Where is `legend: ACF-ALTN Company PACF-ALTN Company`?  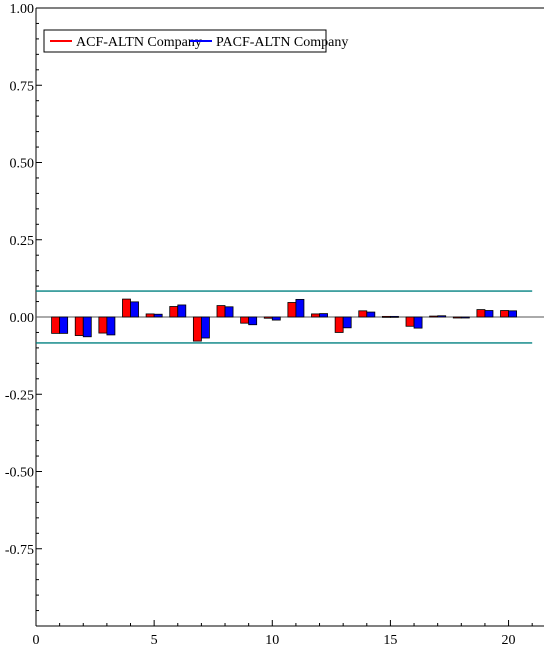 legend: ACF-ALTN Company PACF-ALTN Company is located at coordinates (195, 41).